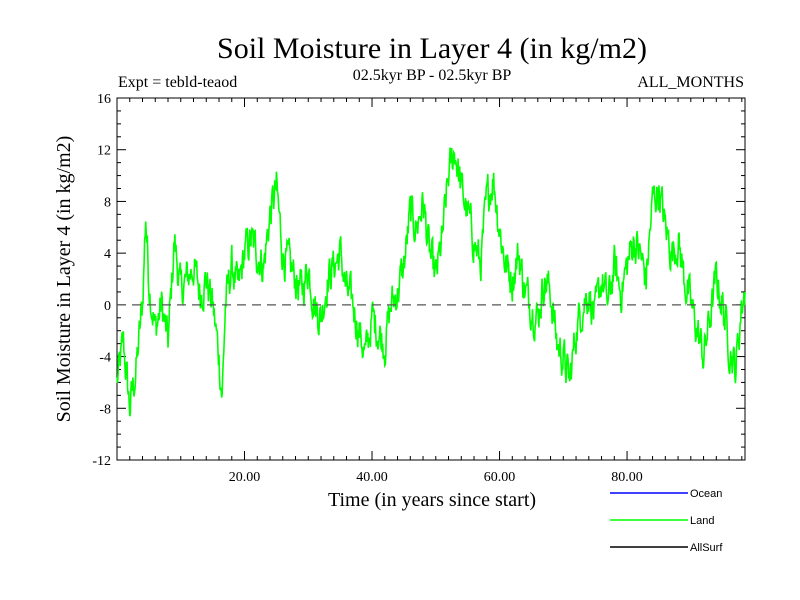  Describe the element at coordinates (107, 254) in the screenshot. I see `y-tick-label: 4` at that location.